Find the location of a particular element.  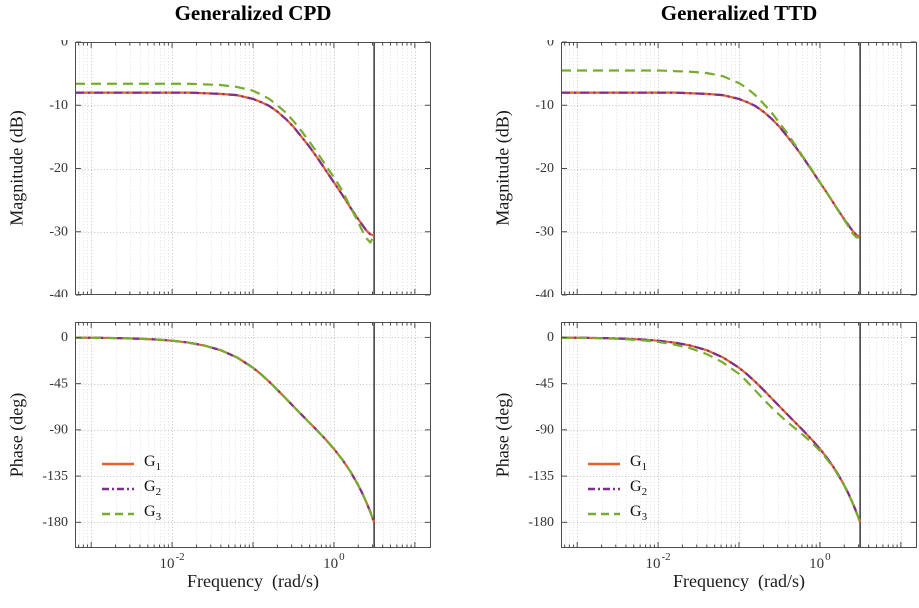

ttd-phase-ylabel: Phase (deg) is located at coordinates (502, 435).